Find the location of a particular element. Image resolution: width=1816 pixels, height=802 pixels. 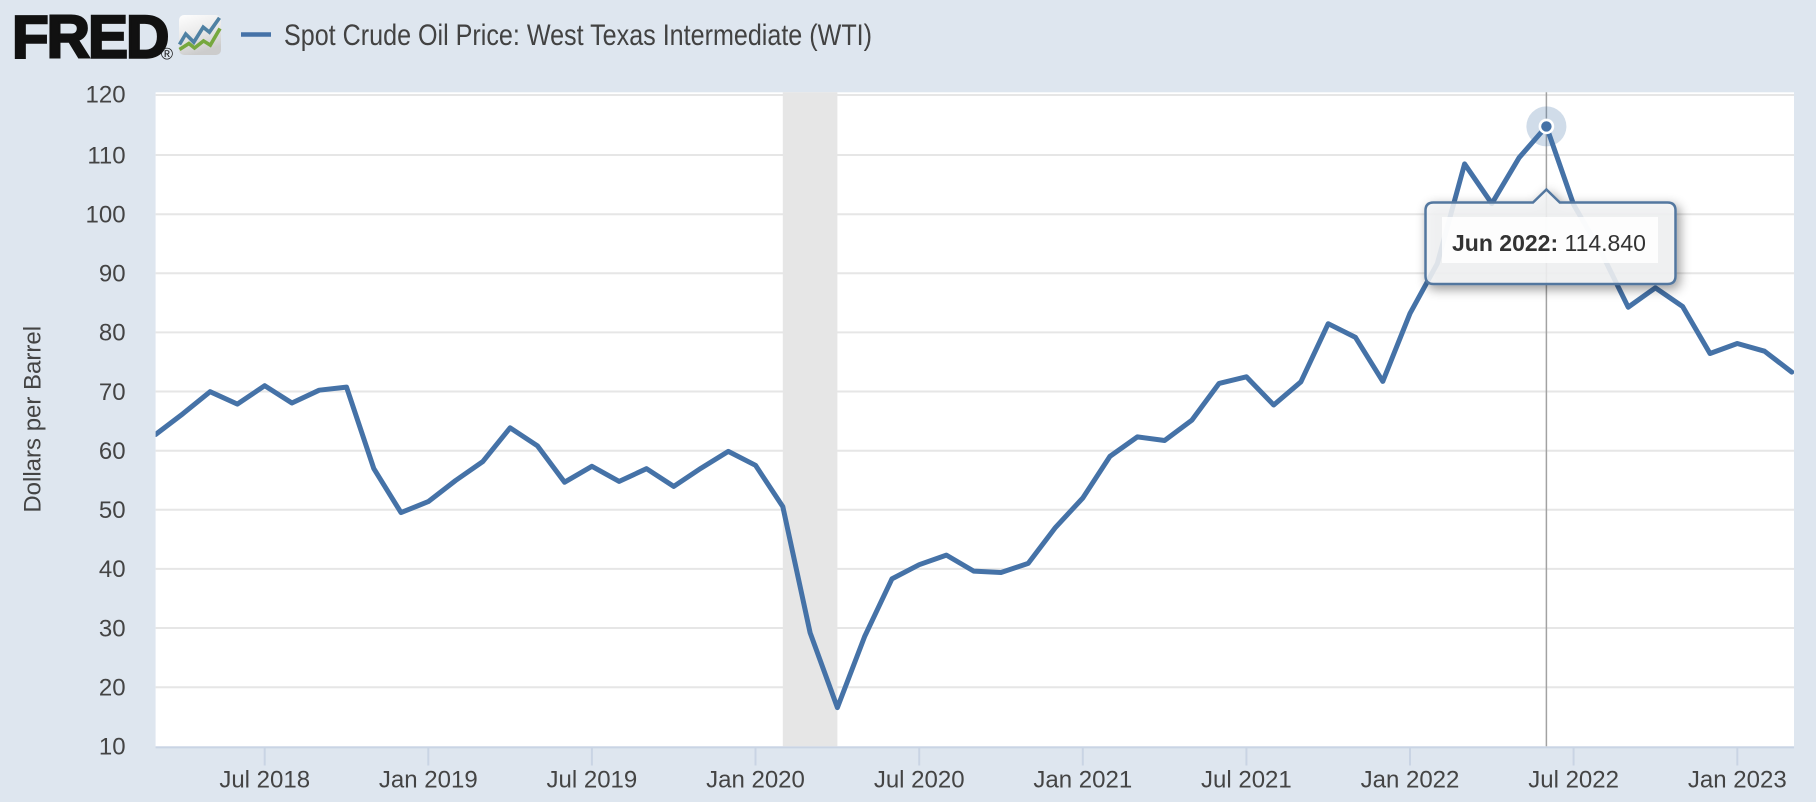

svg-text: 80 is located at coordinates (112, 333).